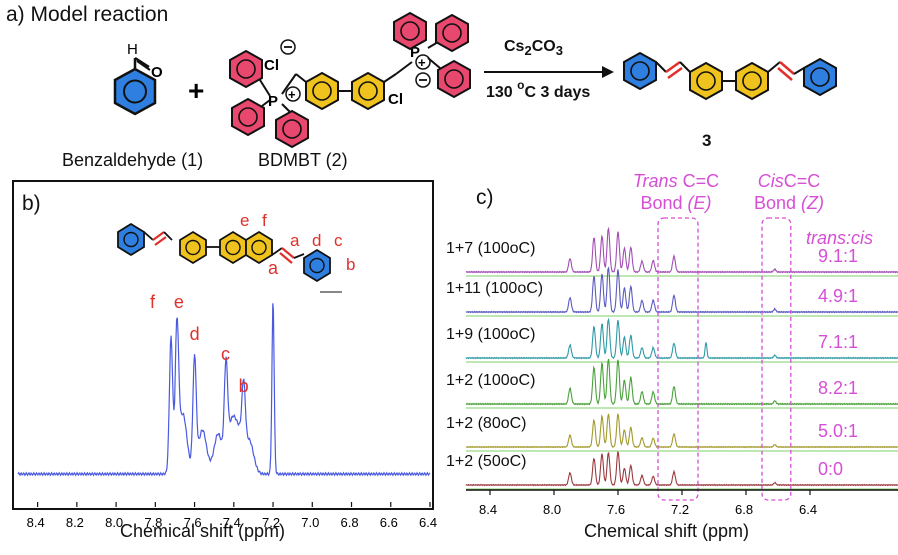  What do you see at coordinates (232, 522) in the screenshot?
I see `panel-b-tick-label: 7.4` at bounding box center [232, 522].